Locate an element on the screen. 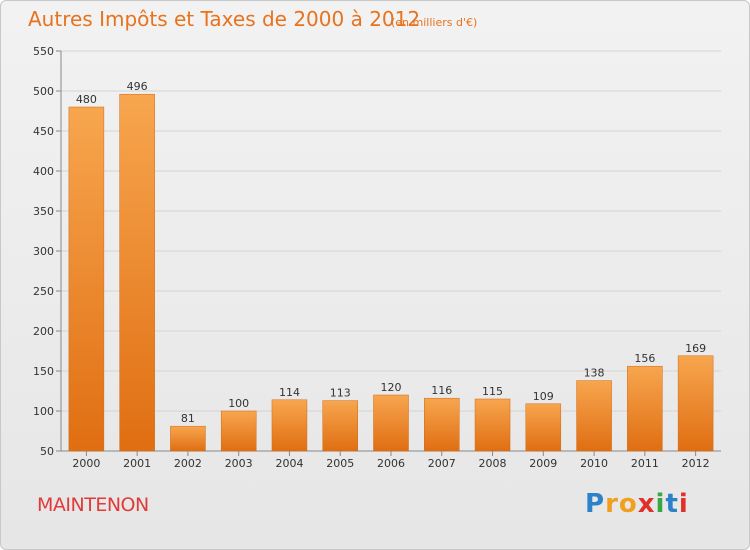  y-tick-label: 550 is located at coordinates (43, 51).